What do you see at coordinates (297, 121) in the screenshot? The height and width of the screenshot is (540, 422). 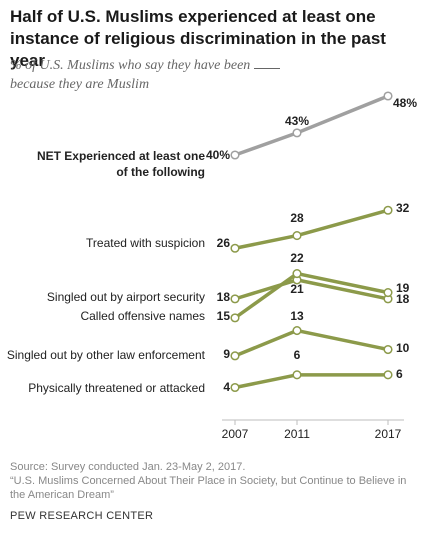 I see `value-label-0-1: 43%` at bounding box center [297, 121].